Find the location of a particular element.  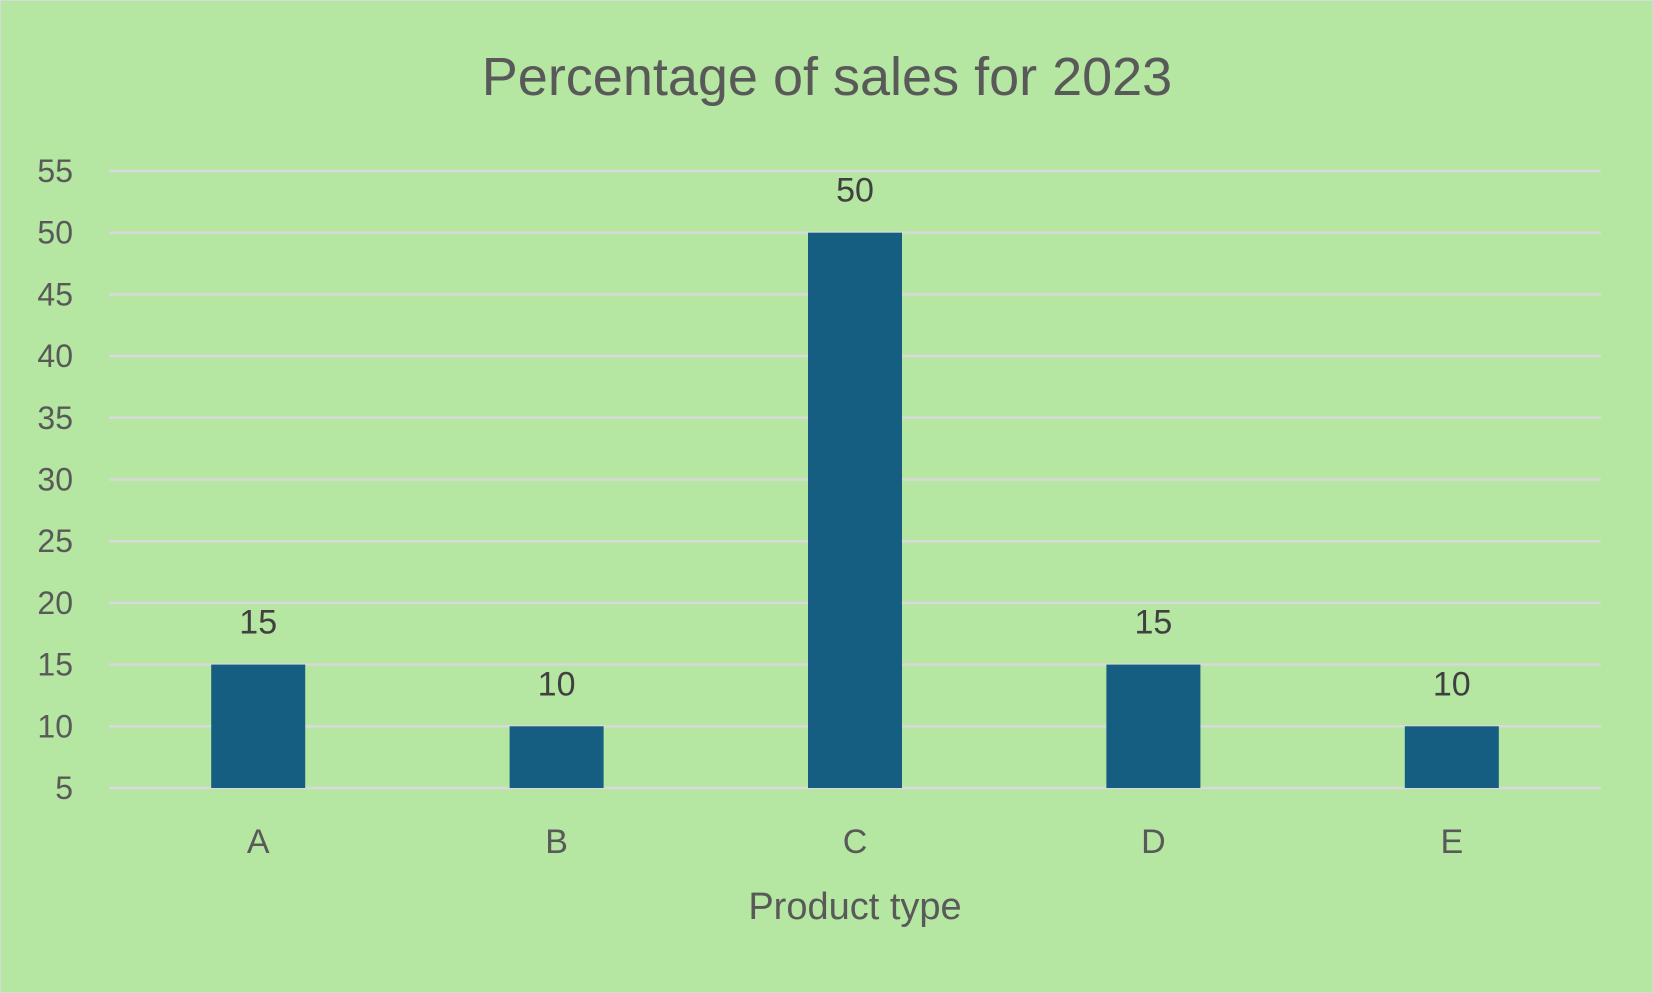

y-tick-label: 55 is located at coordinates (55, 171).